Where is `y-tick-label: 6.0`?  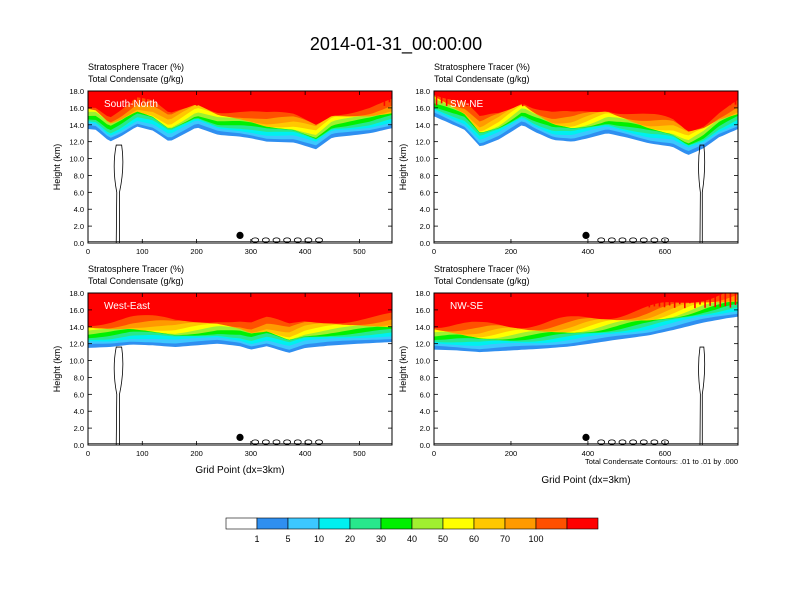 y-tick-label: 6.0 is located at coordinates (79, 394).